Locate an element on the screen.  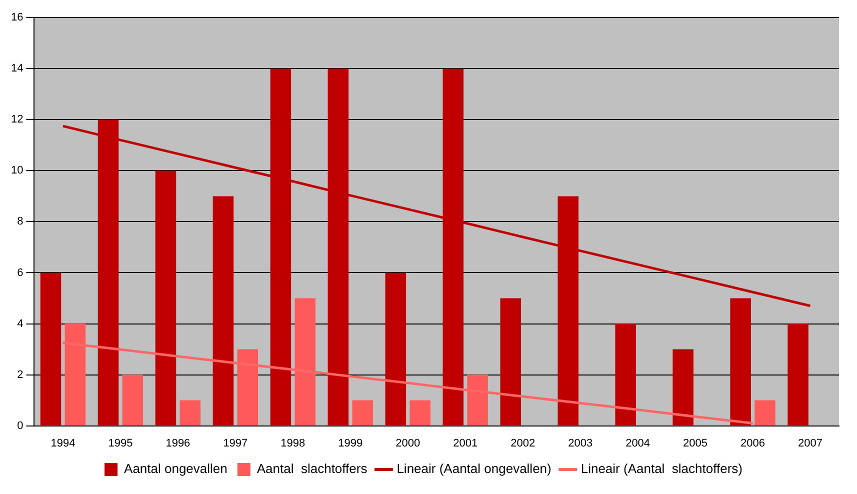
x-tick-label: 1994 is located at coordinates (63, 443).